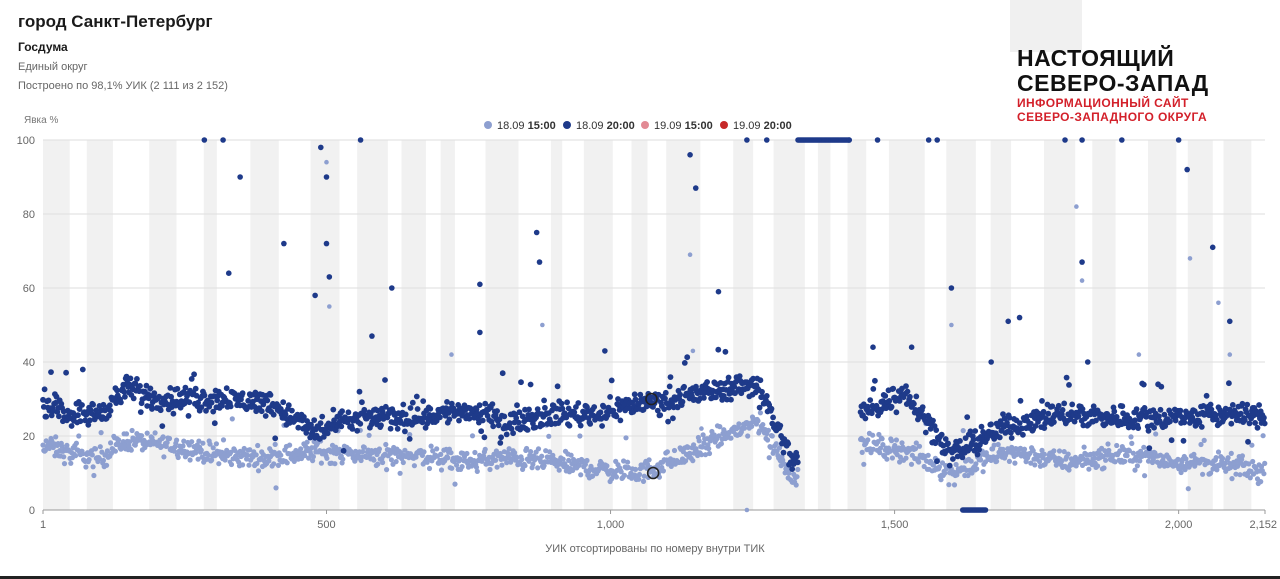  I want to click on x-tick-label: 1,000, so click(611, 525).